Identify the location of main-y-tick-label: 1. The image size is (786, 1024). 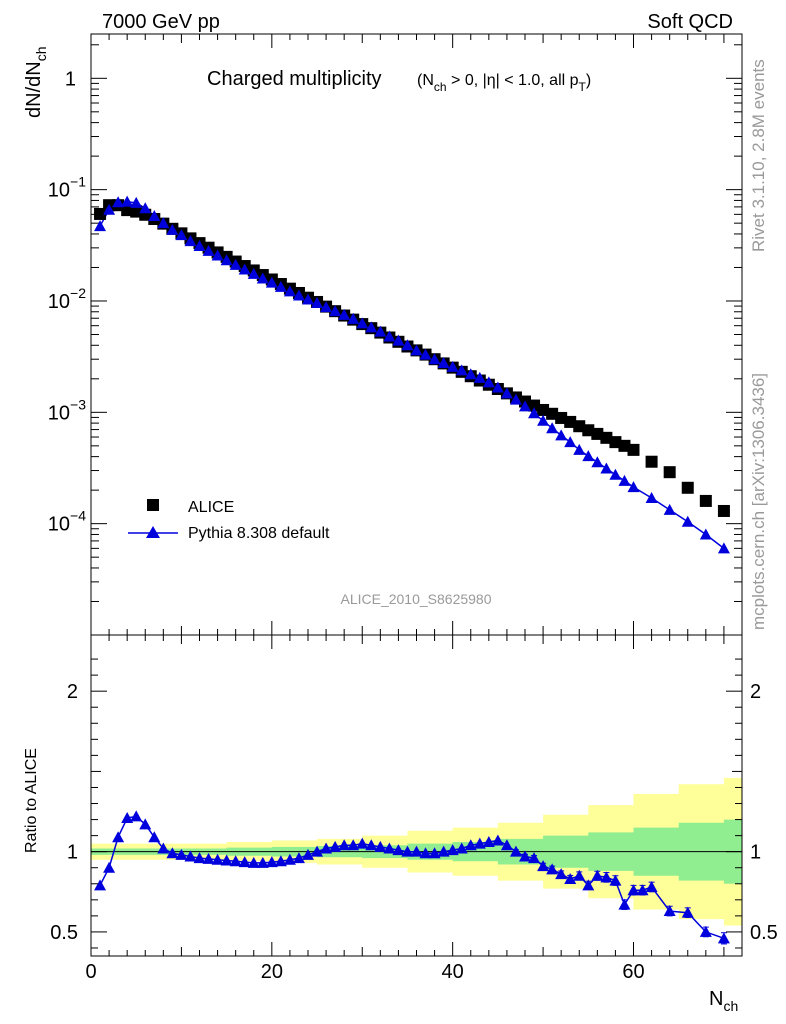
(70, 79).